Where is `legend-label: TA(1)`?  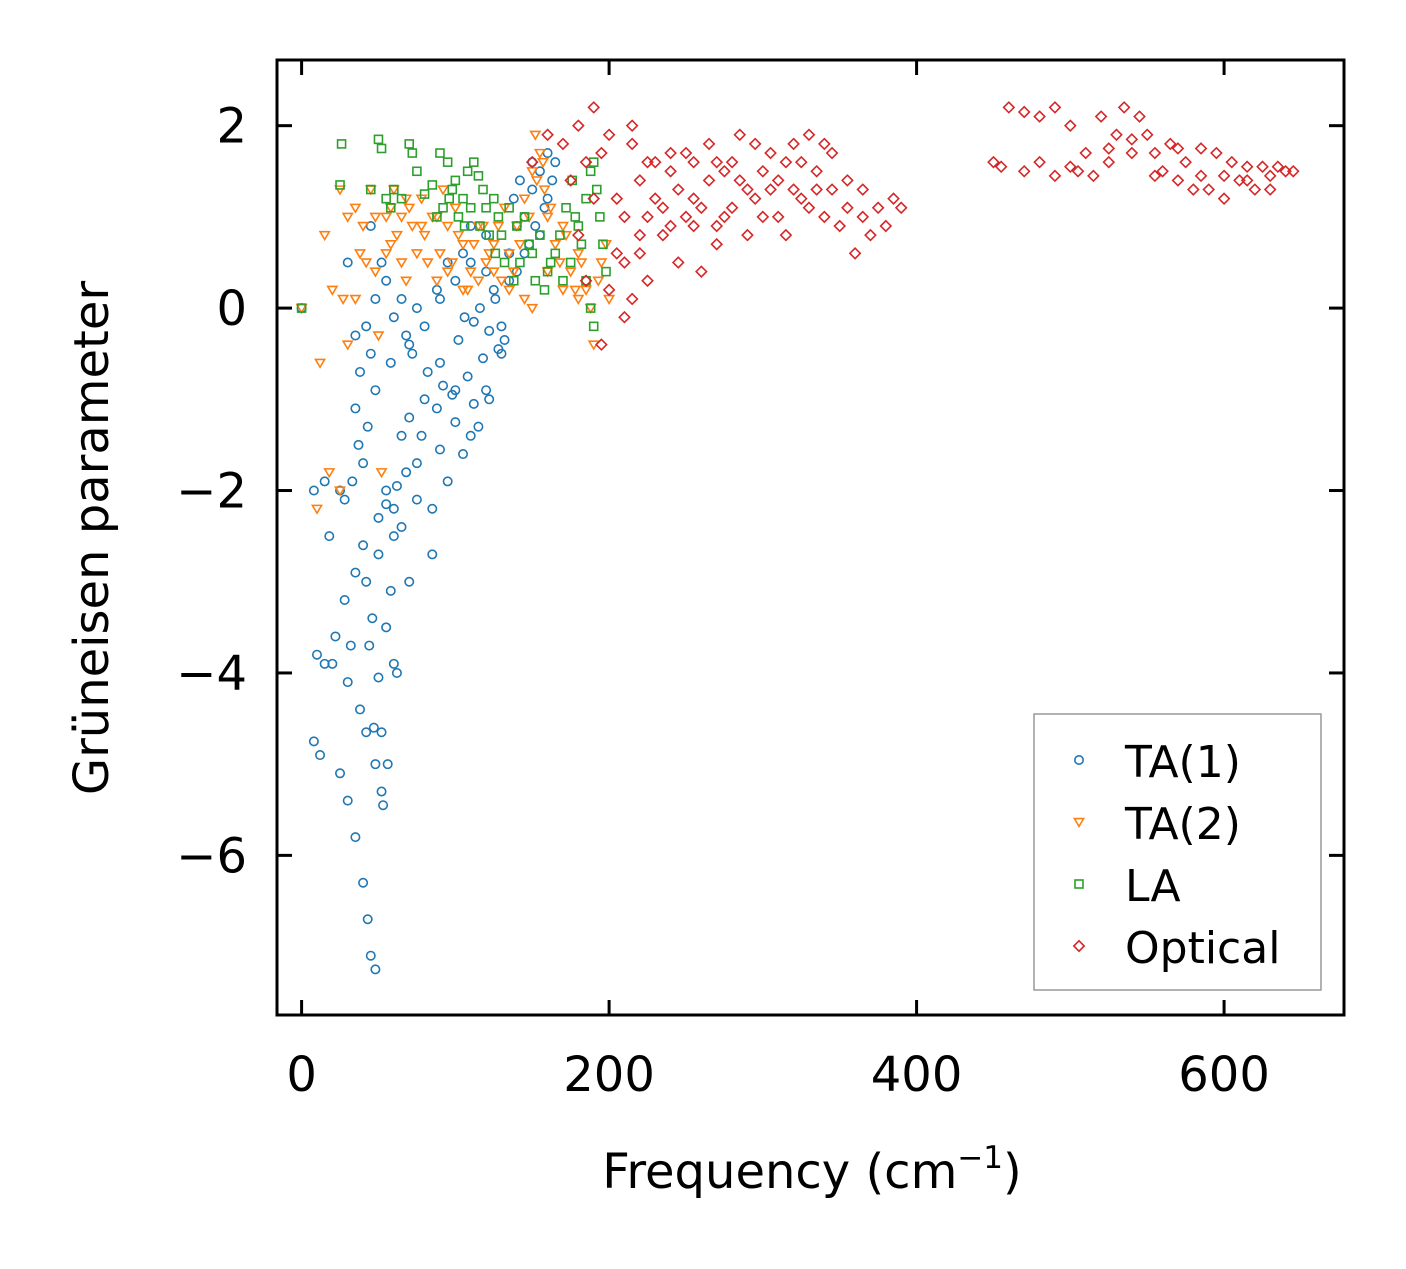
legend-label: TA(1) is located at coordinates (1182, 762).